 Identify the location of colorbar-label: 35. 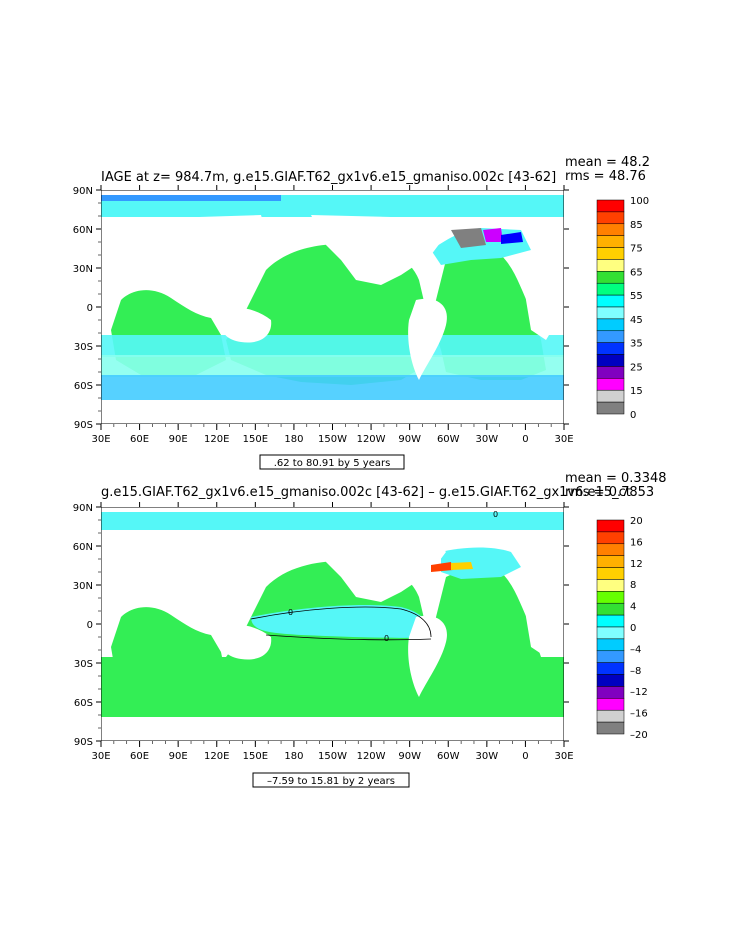
(636, 344).